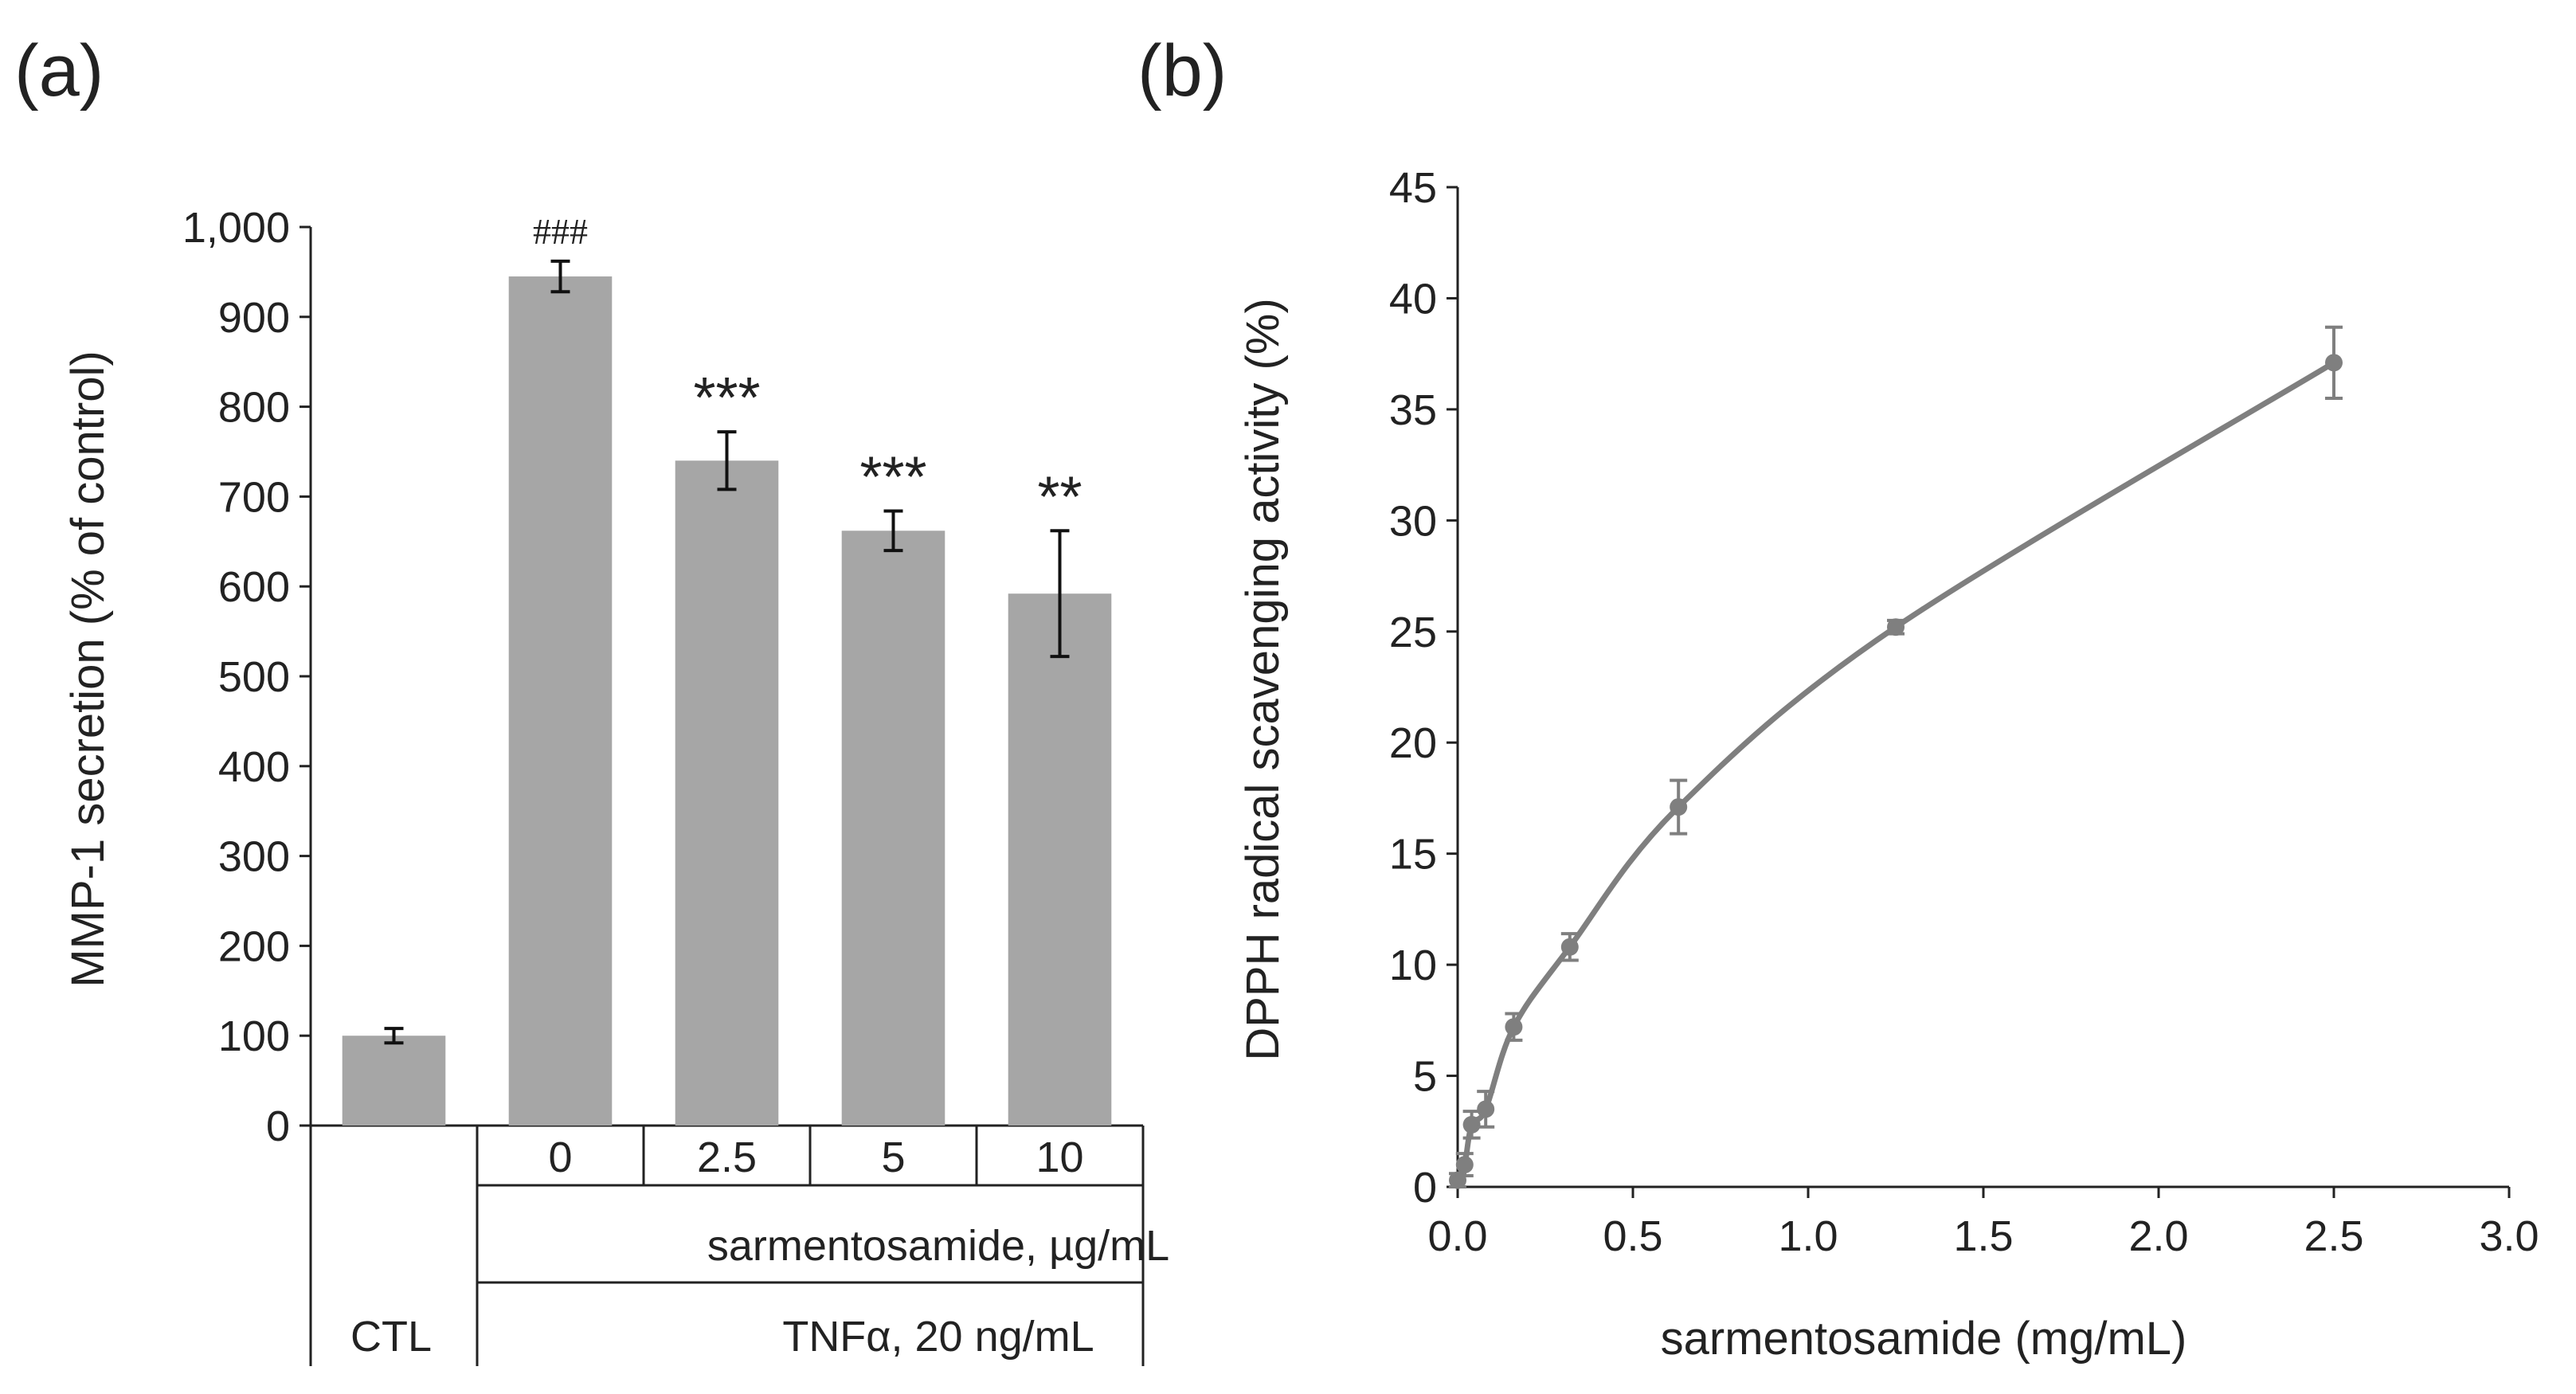 The image size is (2576, 1394). What do you see at coordinates (2158, 1236) in the screenshot?
I see `panel-b-x-tick-label: 2.0` at bounding box center [2158, 1236].